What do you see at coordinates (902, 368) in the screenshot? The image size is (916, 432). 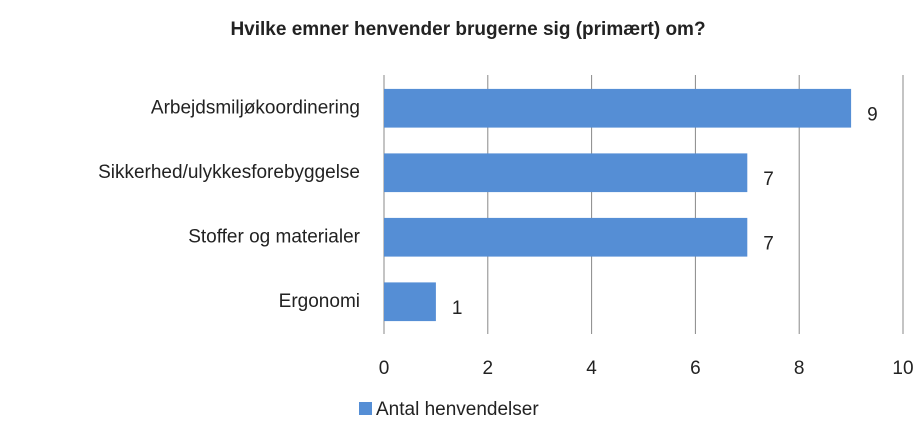 I see `x-tick-label: 10` at bounding box center [902, 368].